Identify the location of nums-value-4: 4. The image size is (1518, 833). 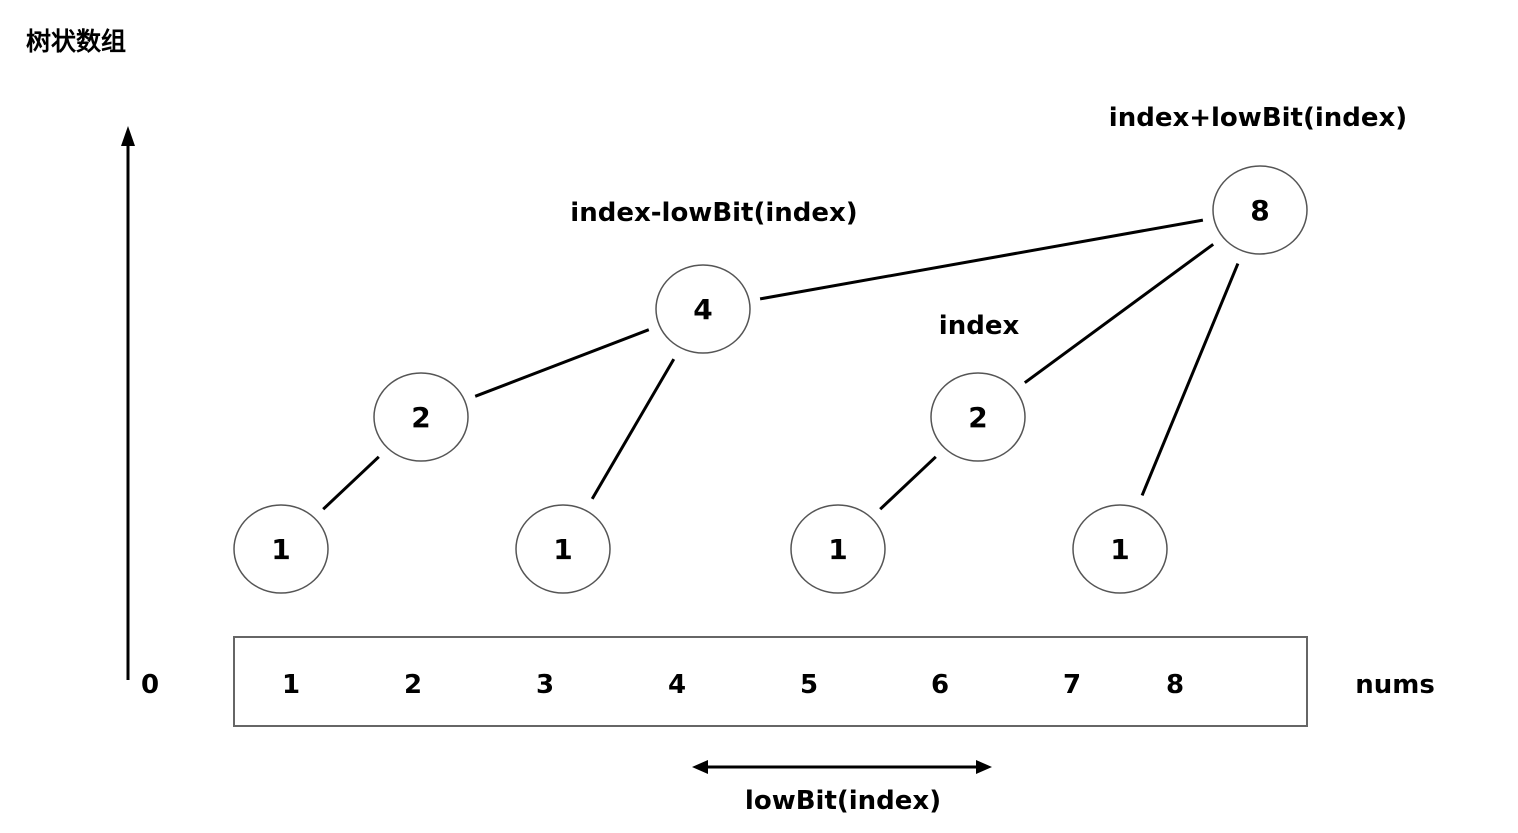
(677, 685).